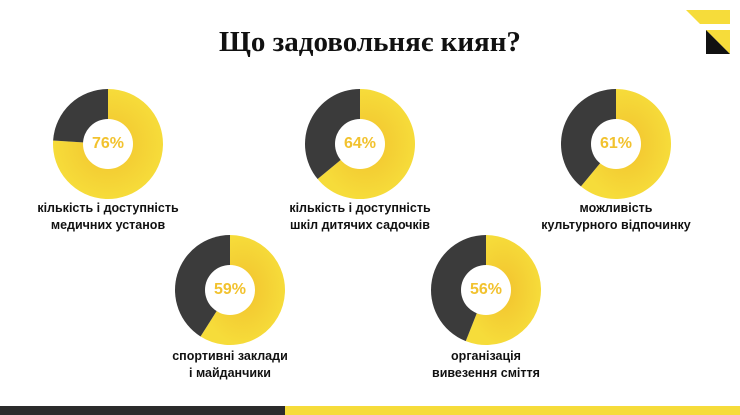 This screenshot has height=415, width=740. Describe the element at coordinates (360, 208) in the screenshot. I see `donut-label-2-line-1: кількість і доступність` at that location.